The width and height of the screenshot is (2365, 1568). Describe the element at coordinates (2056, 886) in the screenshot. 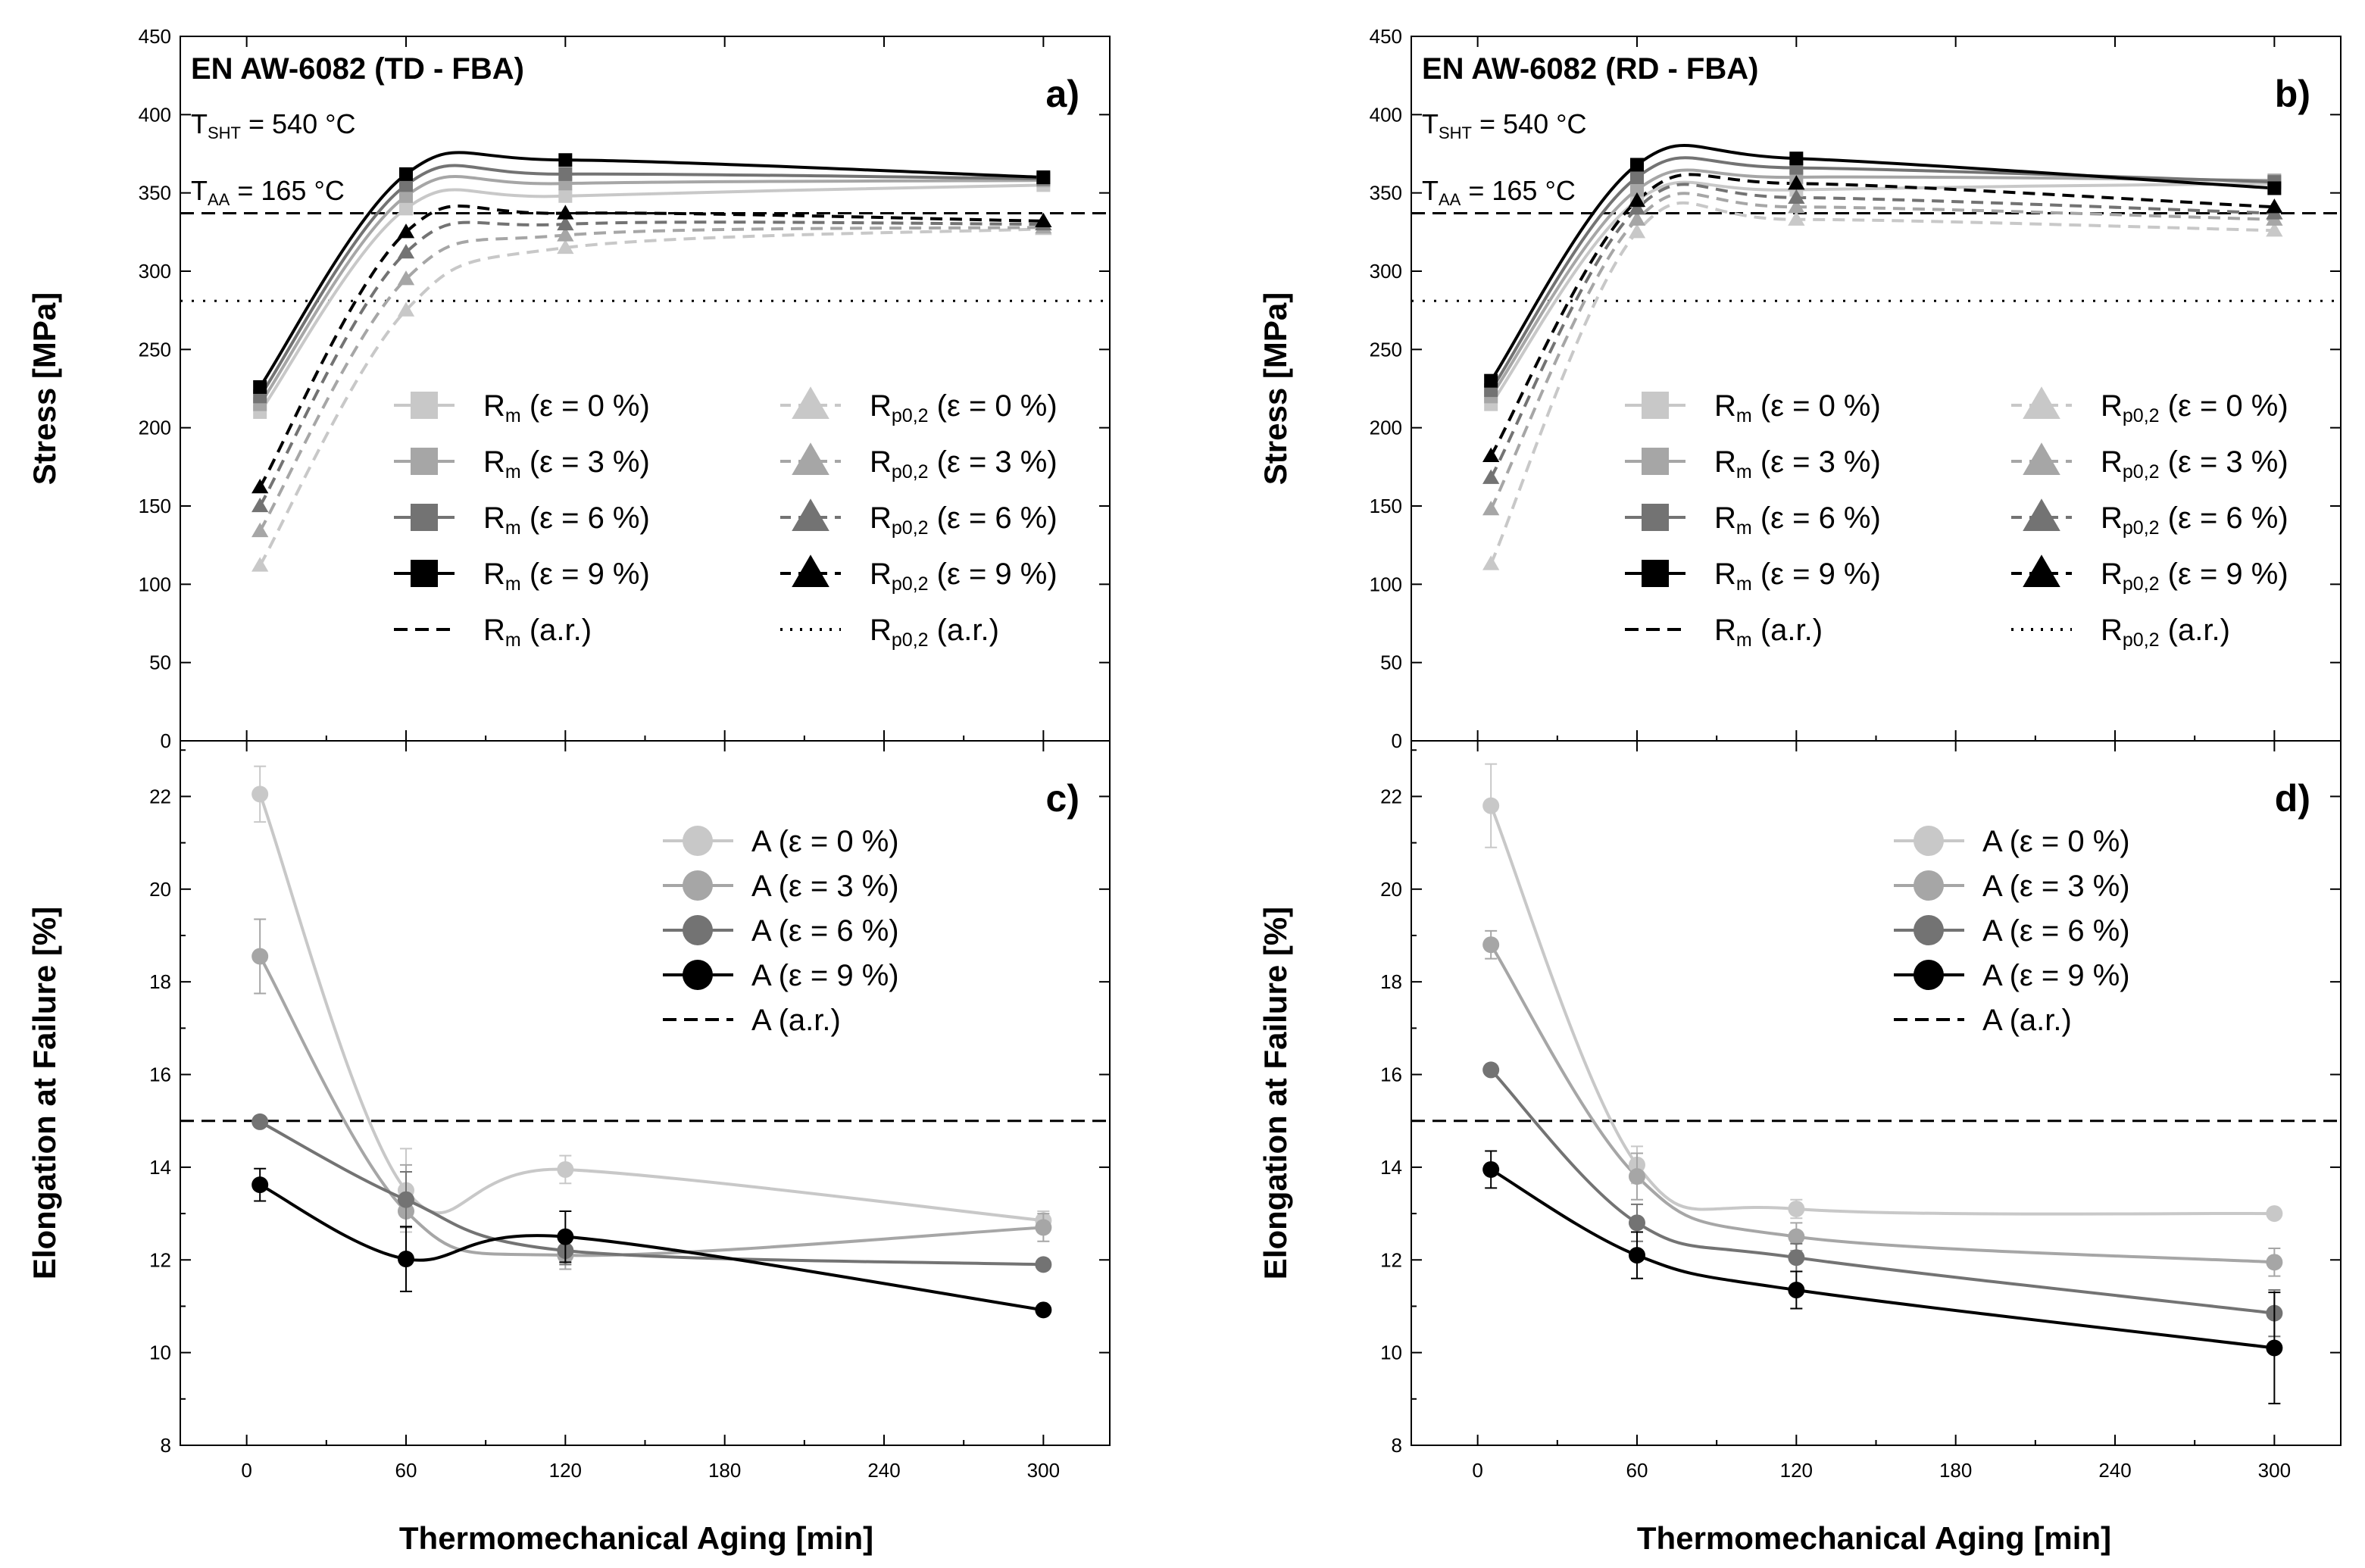

I see `legend-label: A (ε = 3 %)` at that location.